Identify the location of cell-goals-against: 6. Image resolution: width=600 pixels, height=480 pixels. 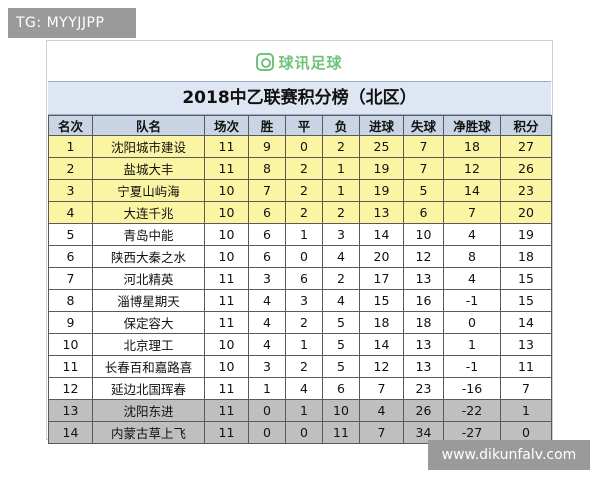
(423, 212).